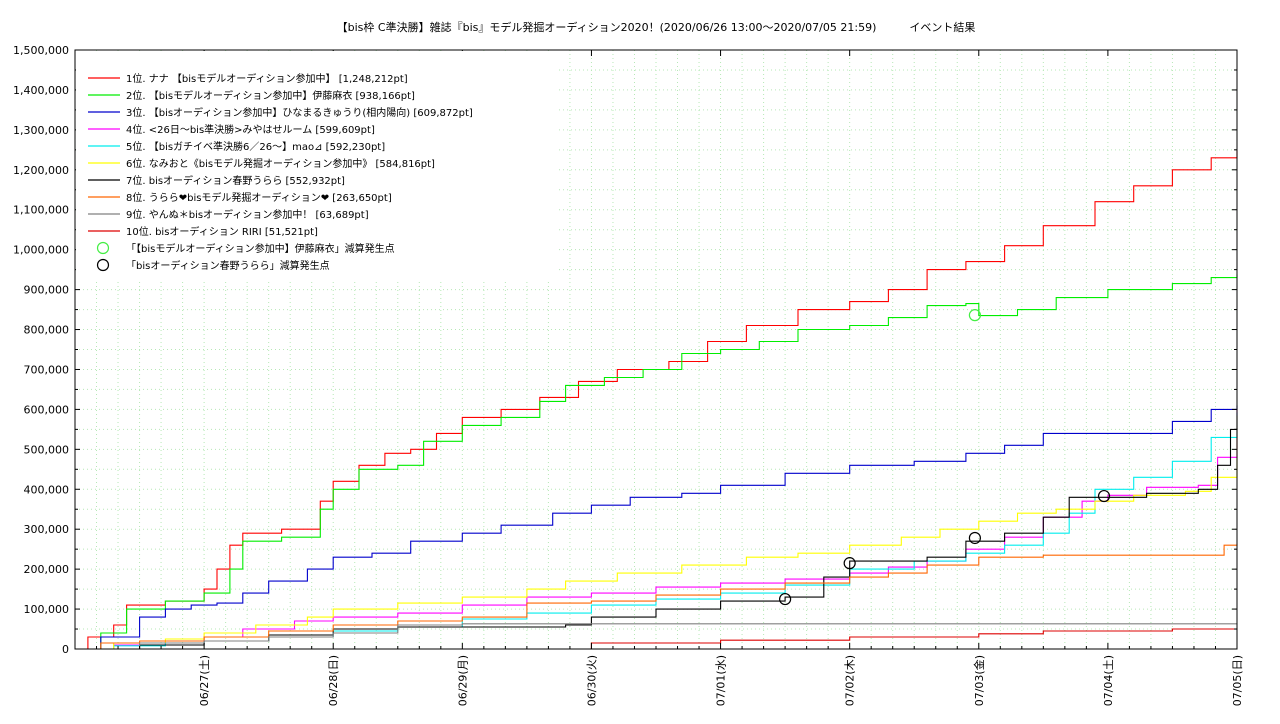  I want to click on x-tick-label: 06/27(土), so click(204, 680).